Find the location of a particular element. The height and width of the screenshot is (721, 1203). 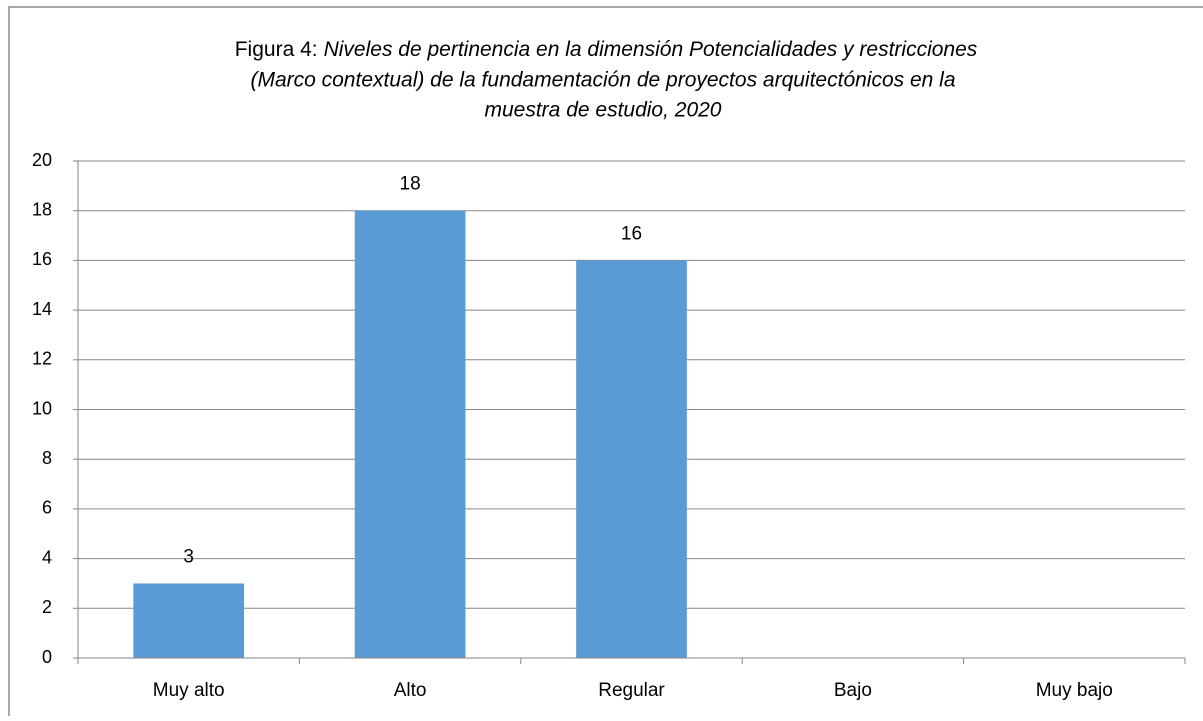

y-tick-label: 18 is located at coordinates (42, 209).